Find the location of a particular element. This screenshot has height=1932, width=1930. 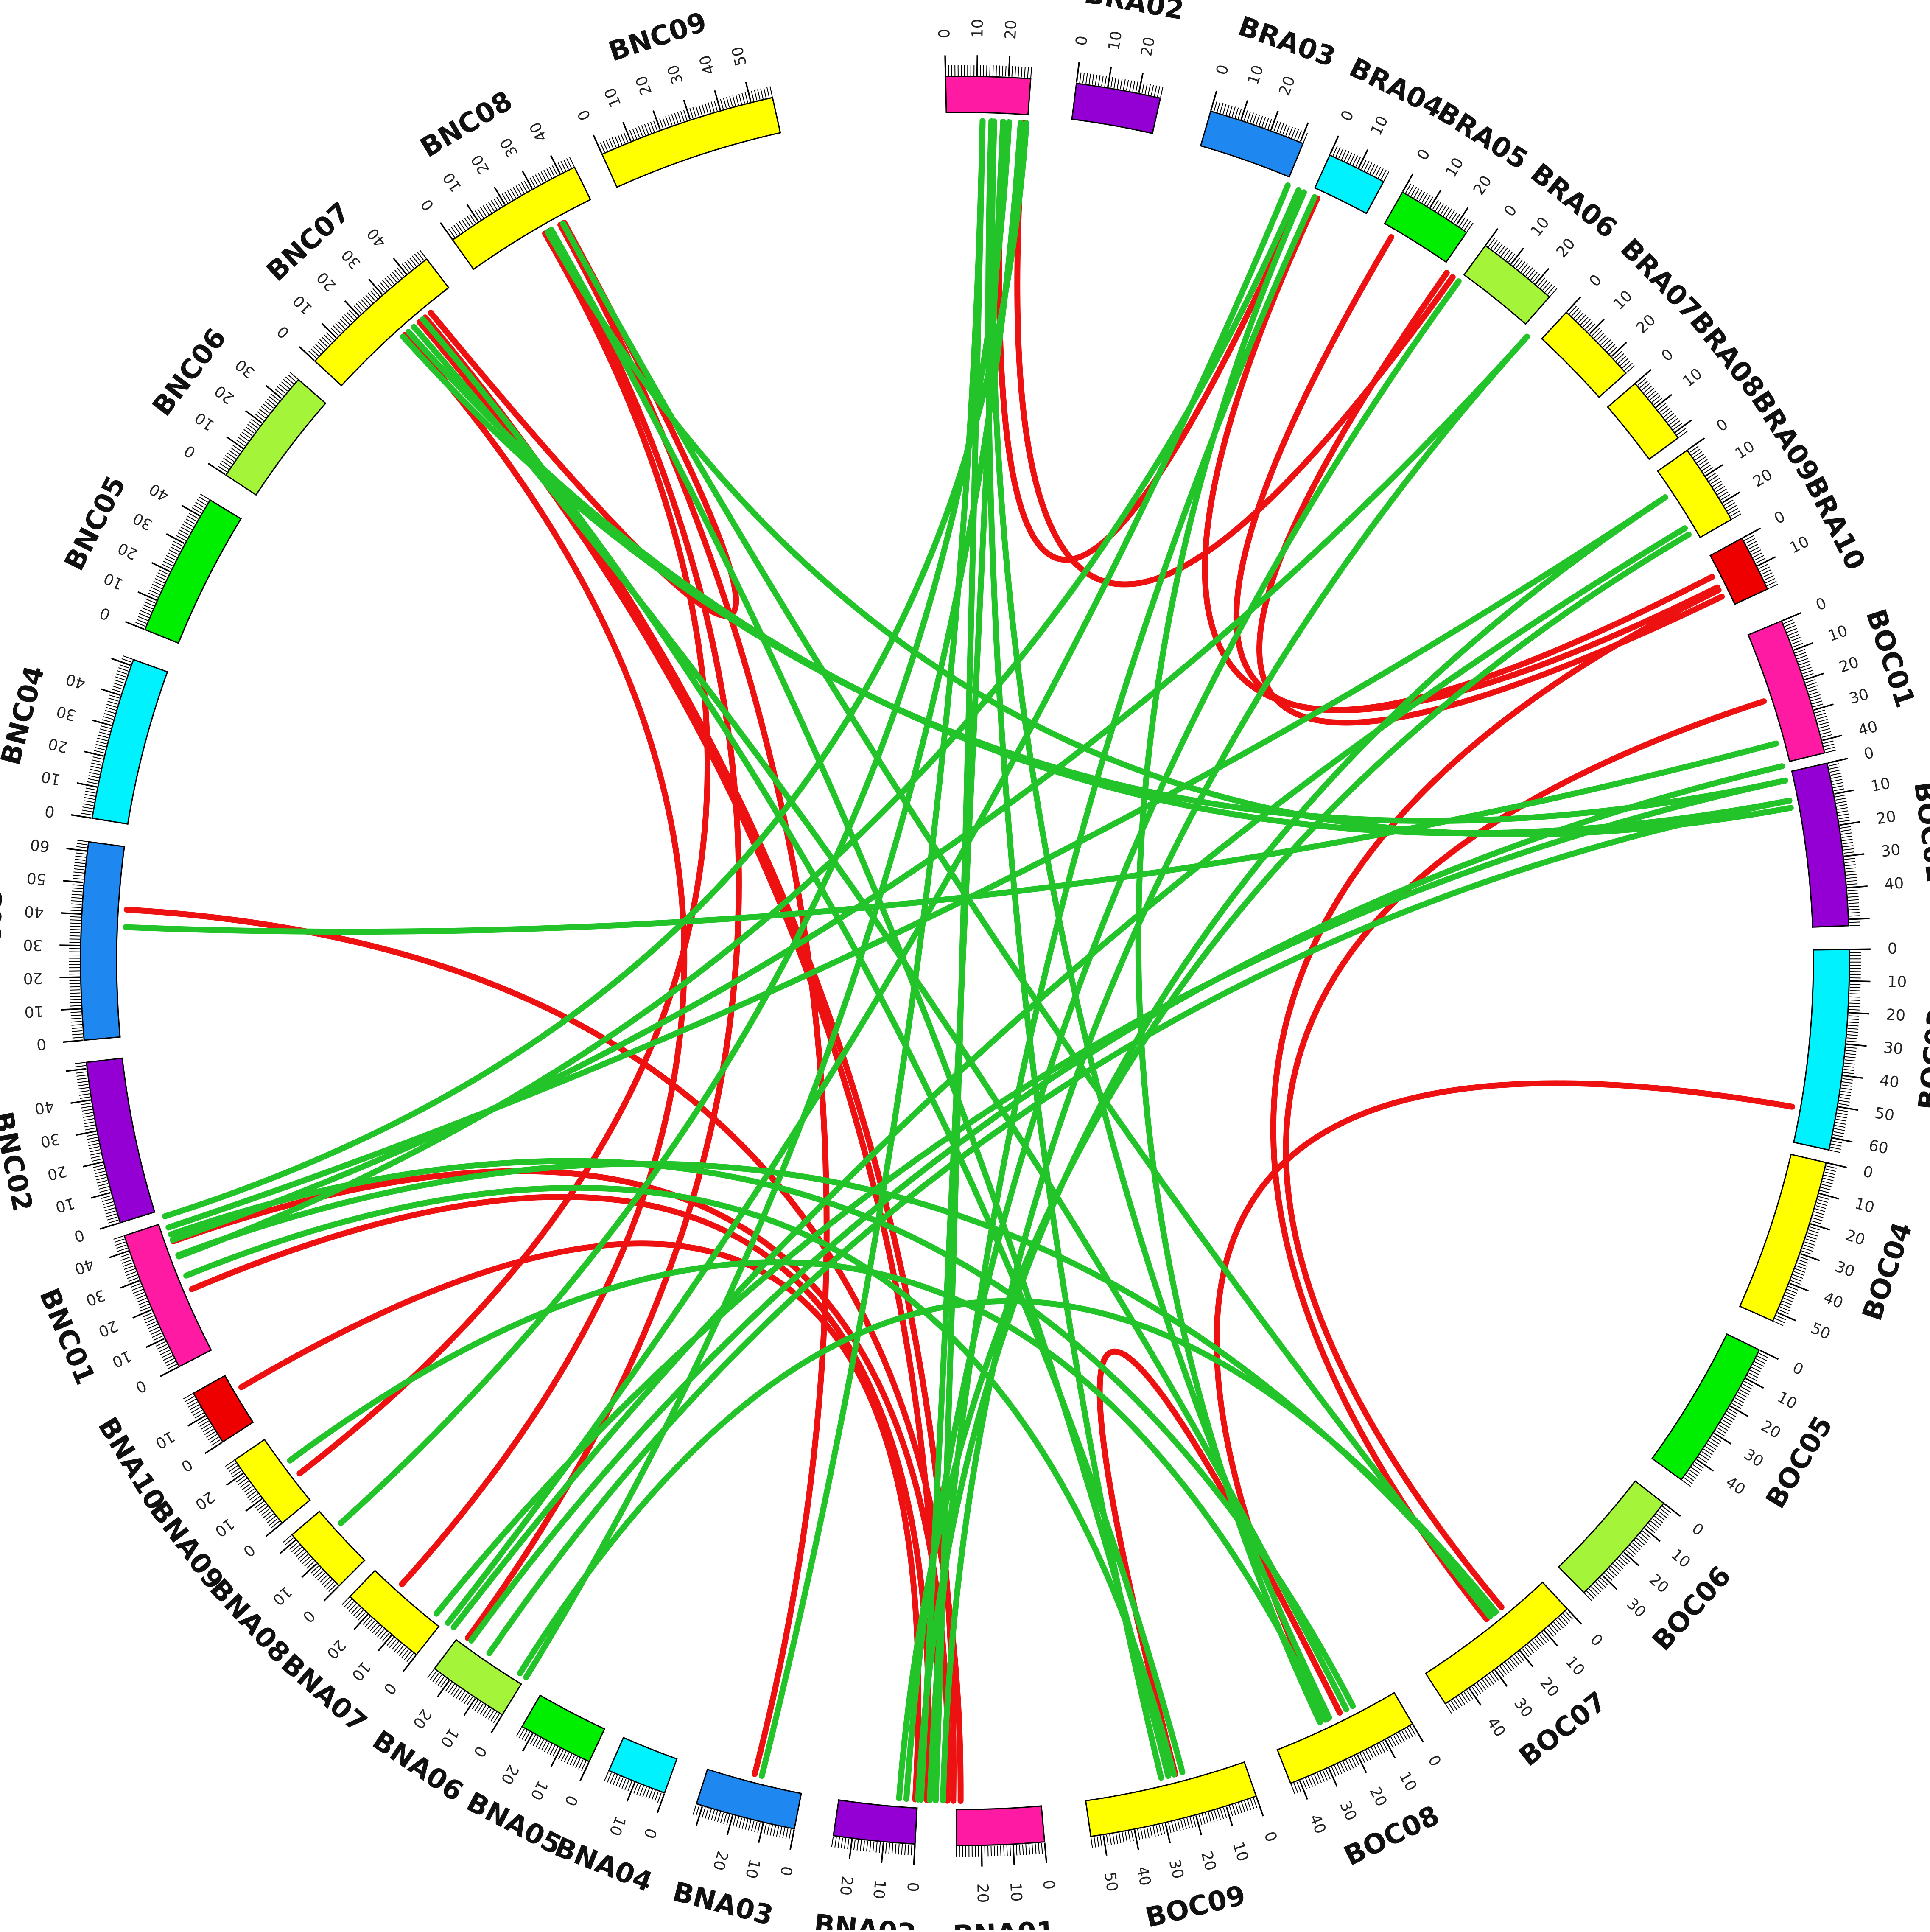

synteny-link-green is located at coordinates (1008, 1487).